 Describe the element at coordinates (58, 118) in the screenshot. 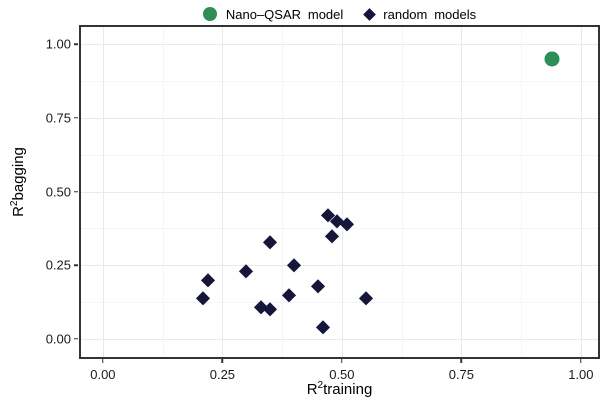

I see `y-axis-tick-label: 0.75` at that location.